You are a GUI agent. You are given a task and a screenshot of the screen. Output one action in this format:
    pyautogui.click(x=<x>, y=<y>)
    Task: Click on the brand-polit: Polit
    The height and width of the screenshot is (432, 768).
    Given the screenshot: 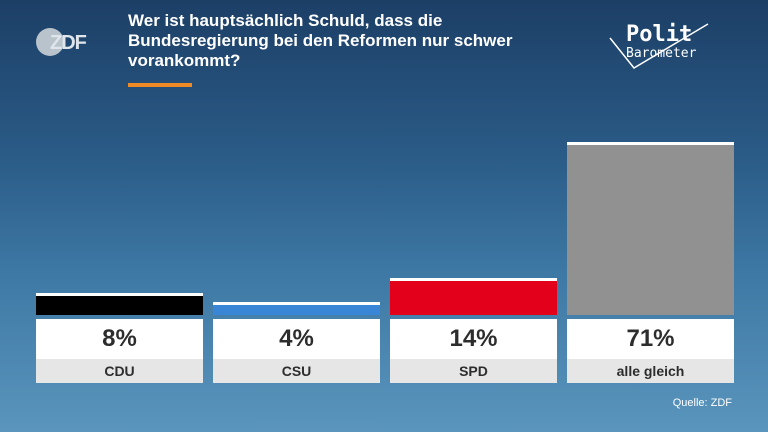 What is the action you would take?
    pyautogui.click(x=659, y=34)
    